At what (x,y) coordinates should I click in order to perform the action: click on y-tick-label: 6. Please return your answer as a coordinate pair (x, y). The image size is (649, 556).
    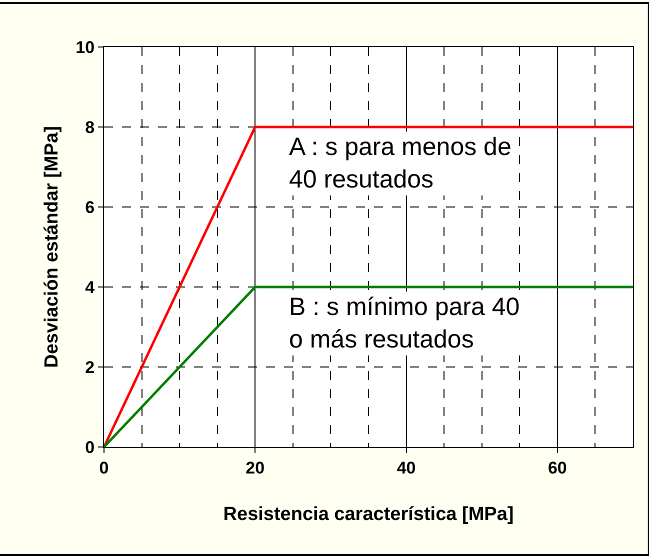
    Looking at the image, I should click on (90, 207).